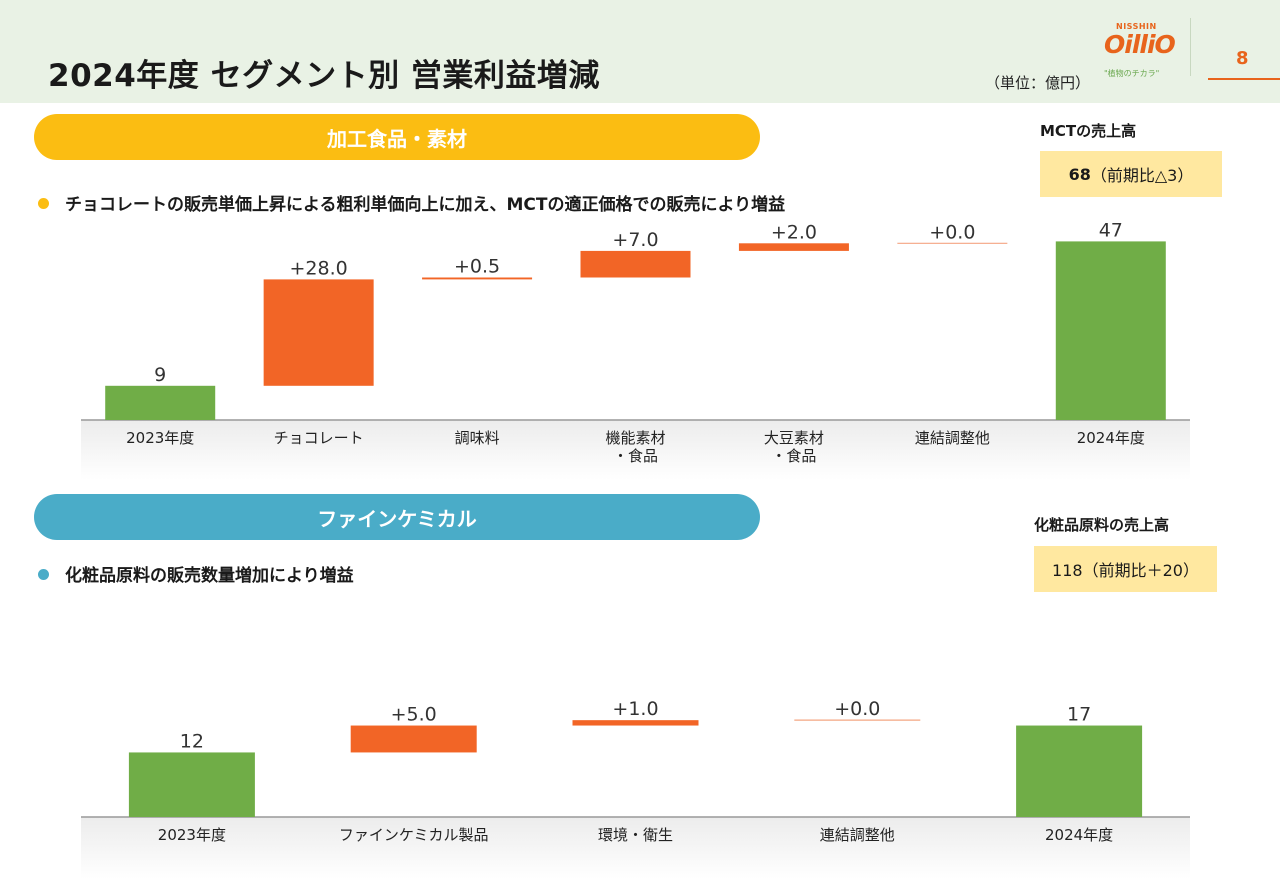  I want to click on section-band-processed-food: 加工食品・素材, so click(397, 137).